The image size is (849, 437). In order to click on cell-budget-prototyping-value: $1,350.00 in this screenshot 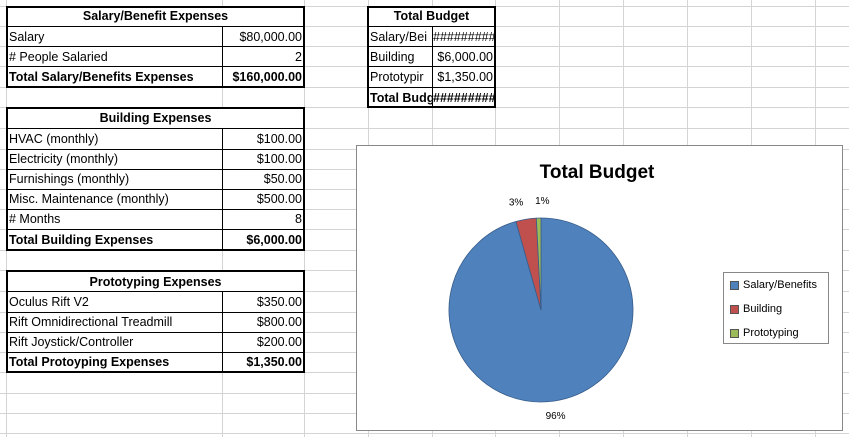, I will do `click(465, 77)`.